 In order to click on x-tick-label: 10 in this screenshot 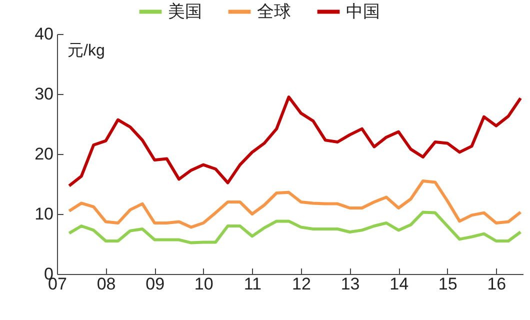, I will do `click(204, 284)`.